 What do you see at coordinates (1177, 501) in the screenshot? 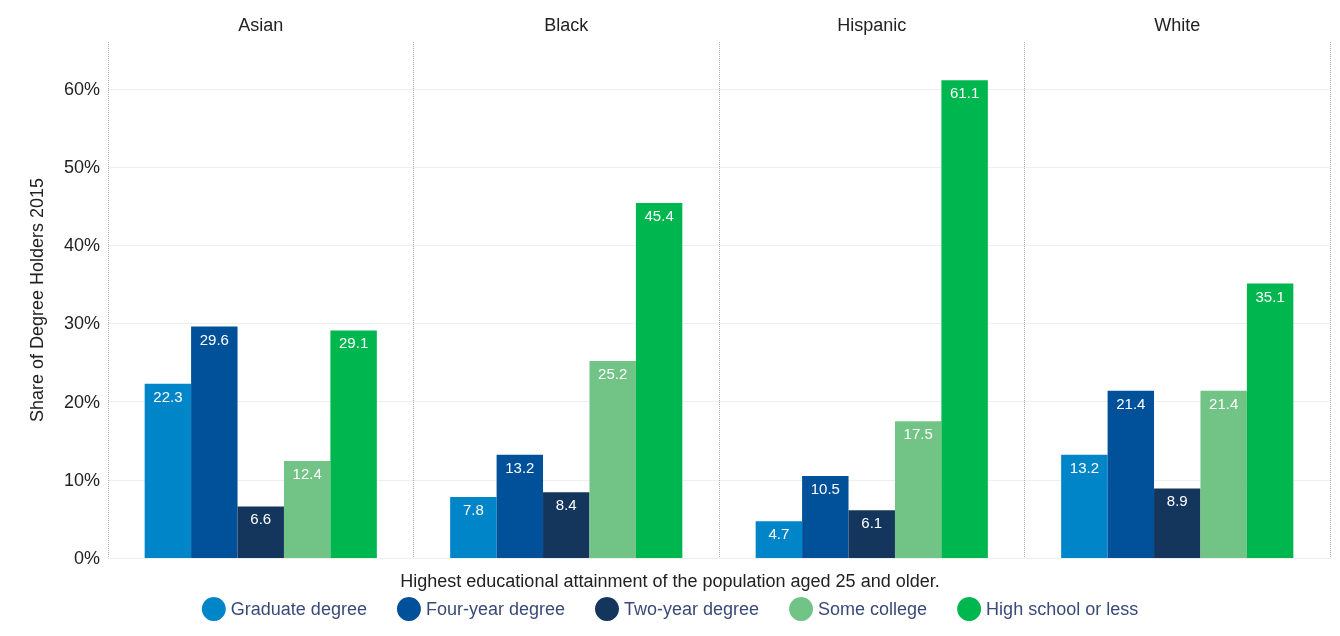
I see `data-label: 8.9` at bounding box center [1177, 501].